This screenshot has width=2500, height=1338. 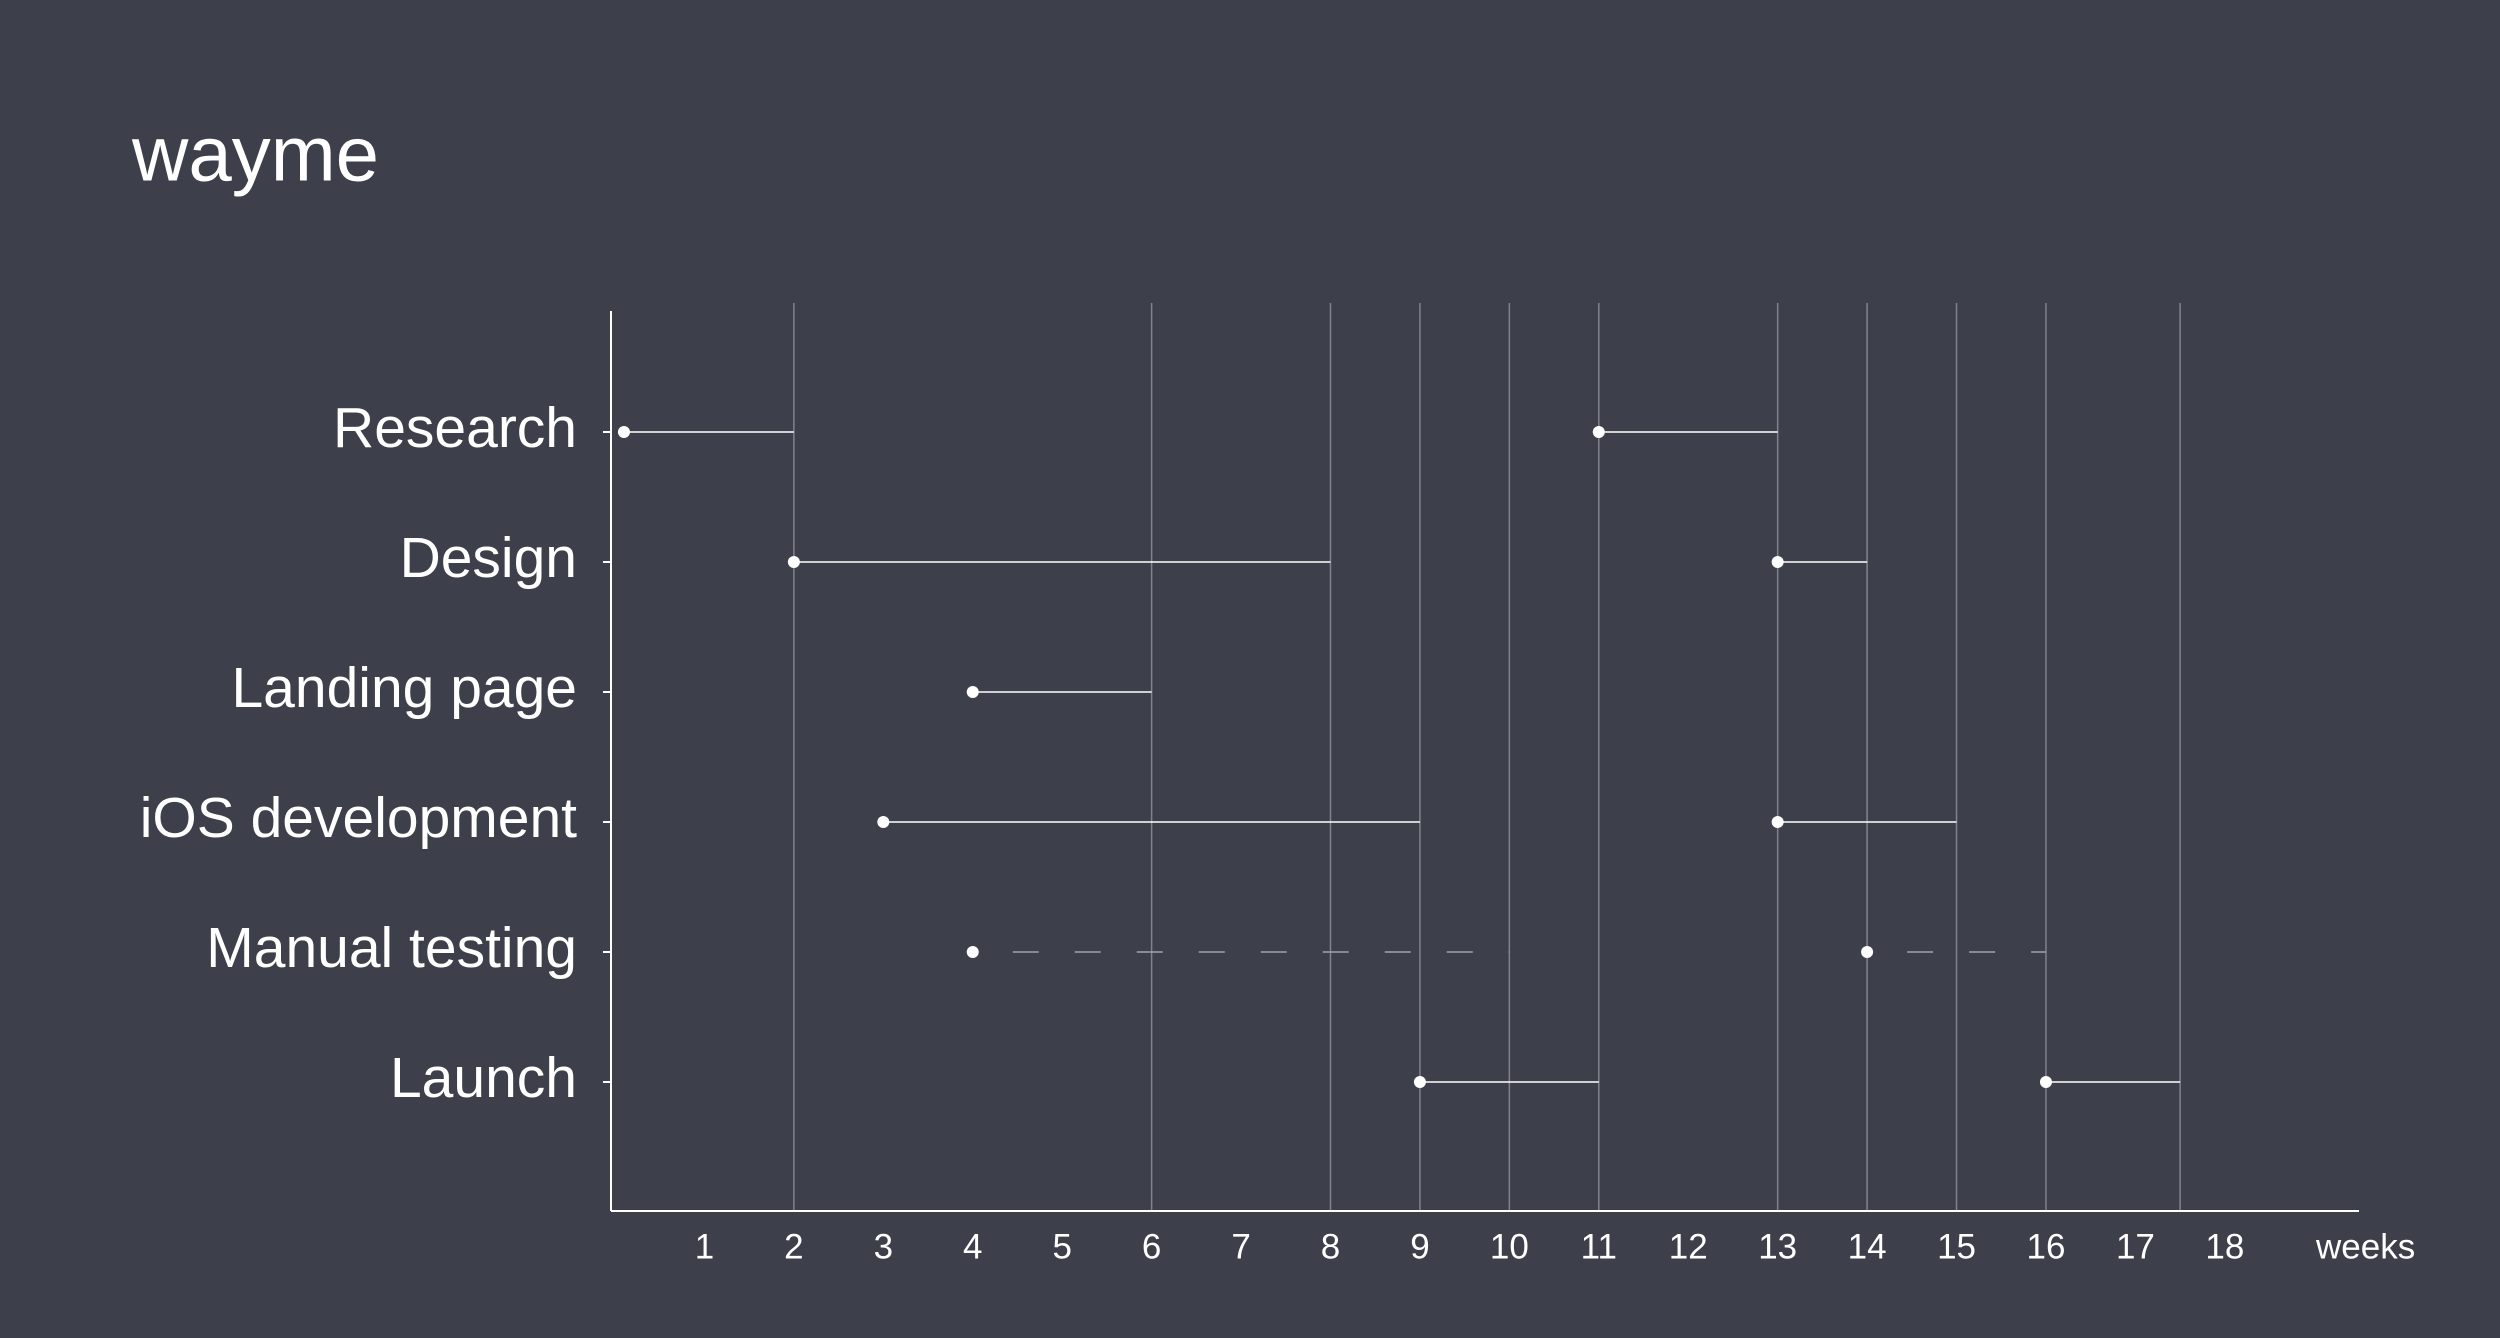 I want to click on x-tick-label: 6, so click(x=1151, y=1246).